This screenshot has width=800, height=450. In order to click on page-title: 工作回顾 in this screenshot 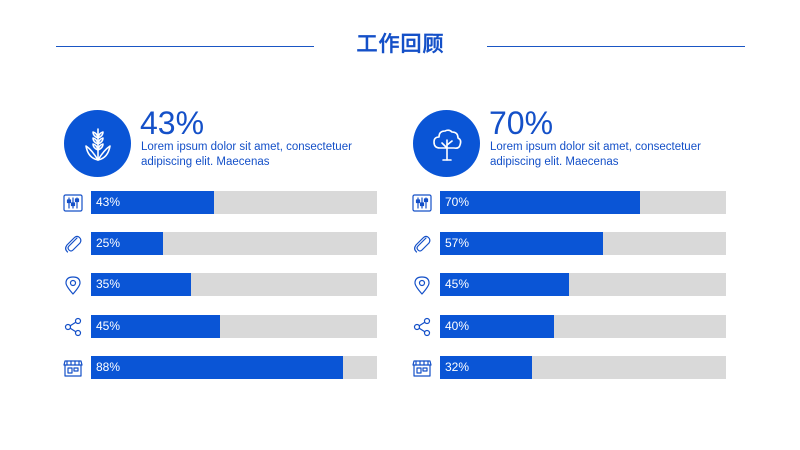, I will do `click(400, 44)`.